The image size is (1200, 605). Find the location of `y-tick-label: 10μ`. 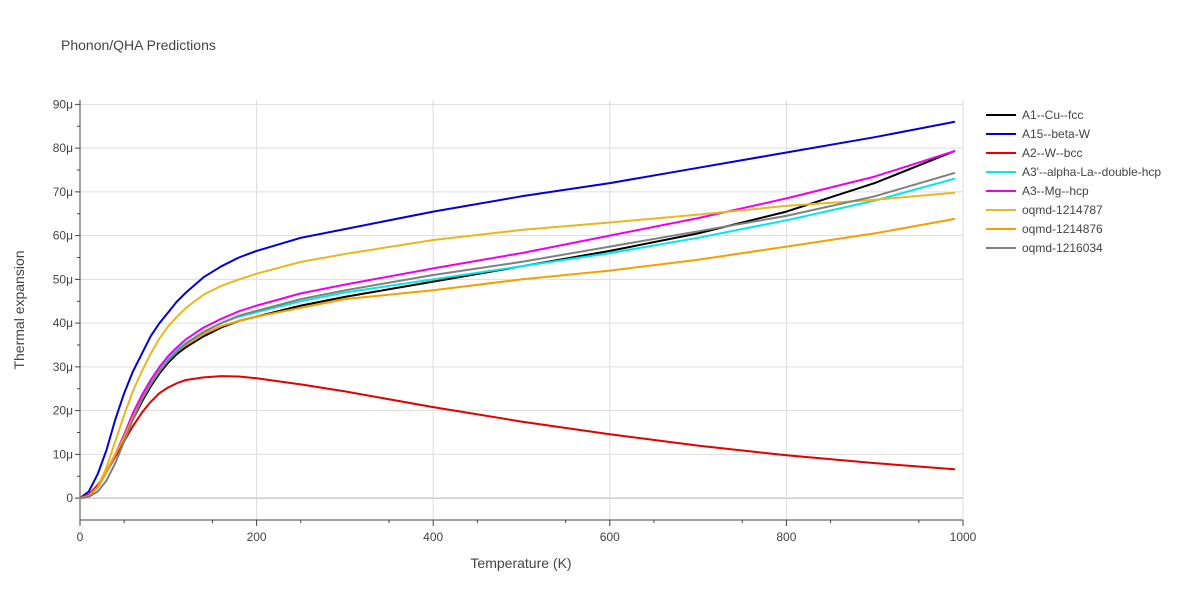

y-tick-label: 10μ is located at coordinates (63, 454).